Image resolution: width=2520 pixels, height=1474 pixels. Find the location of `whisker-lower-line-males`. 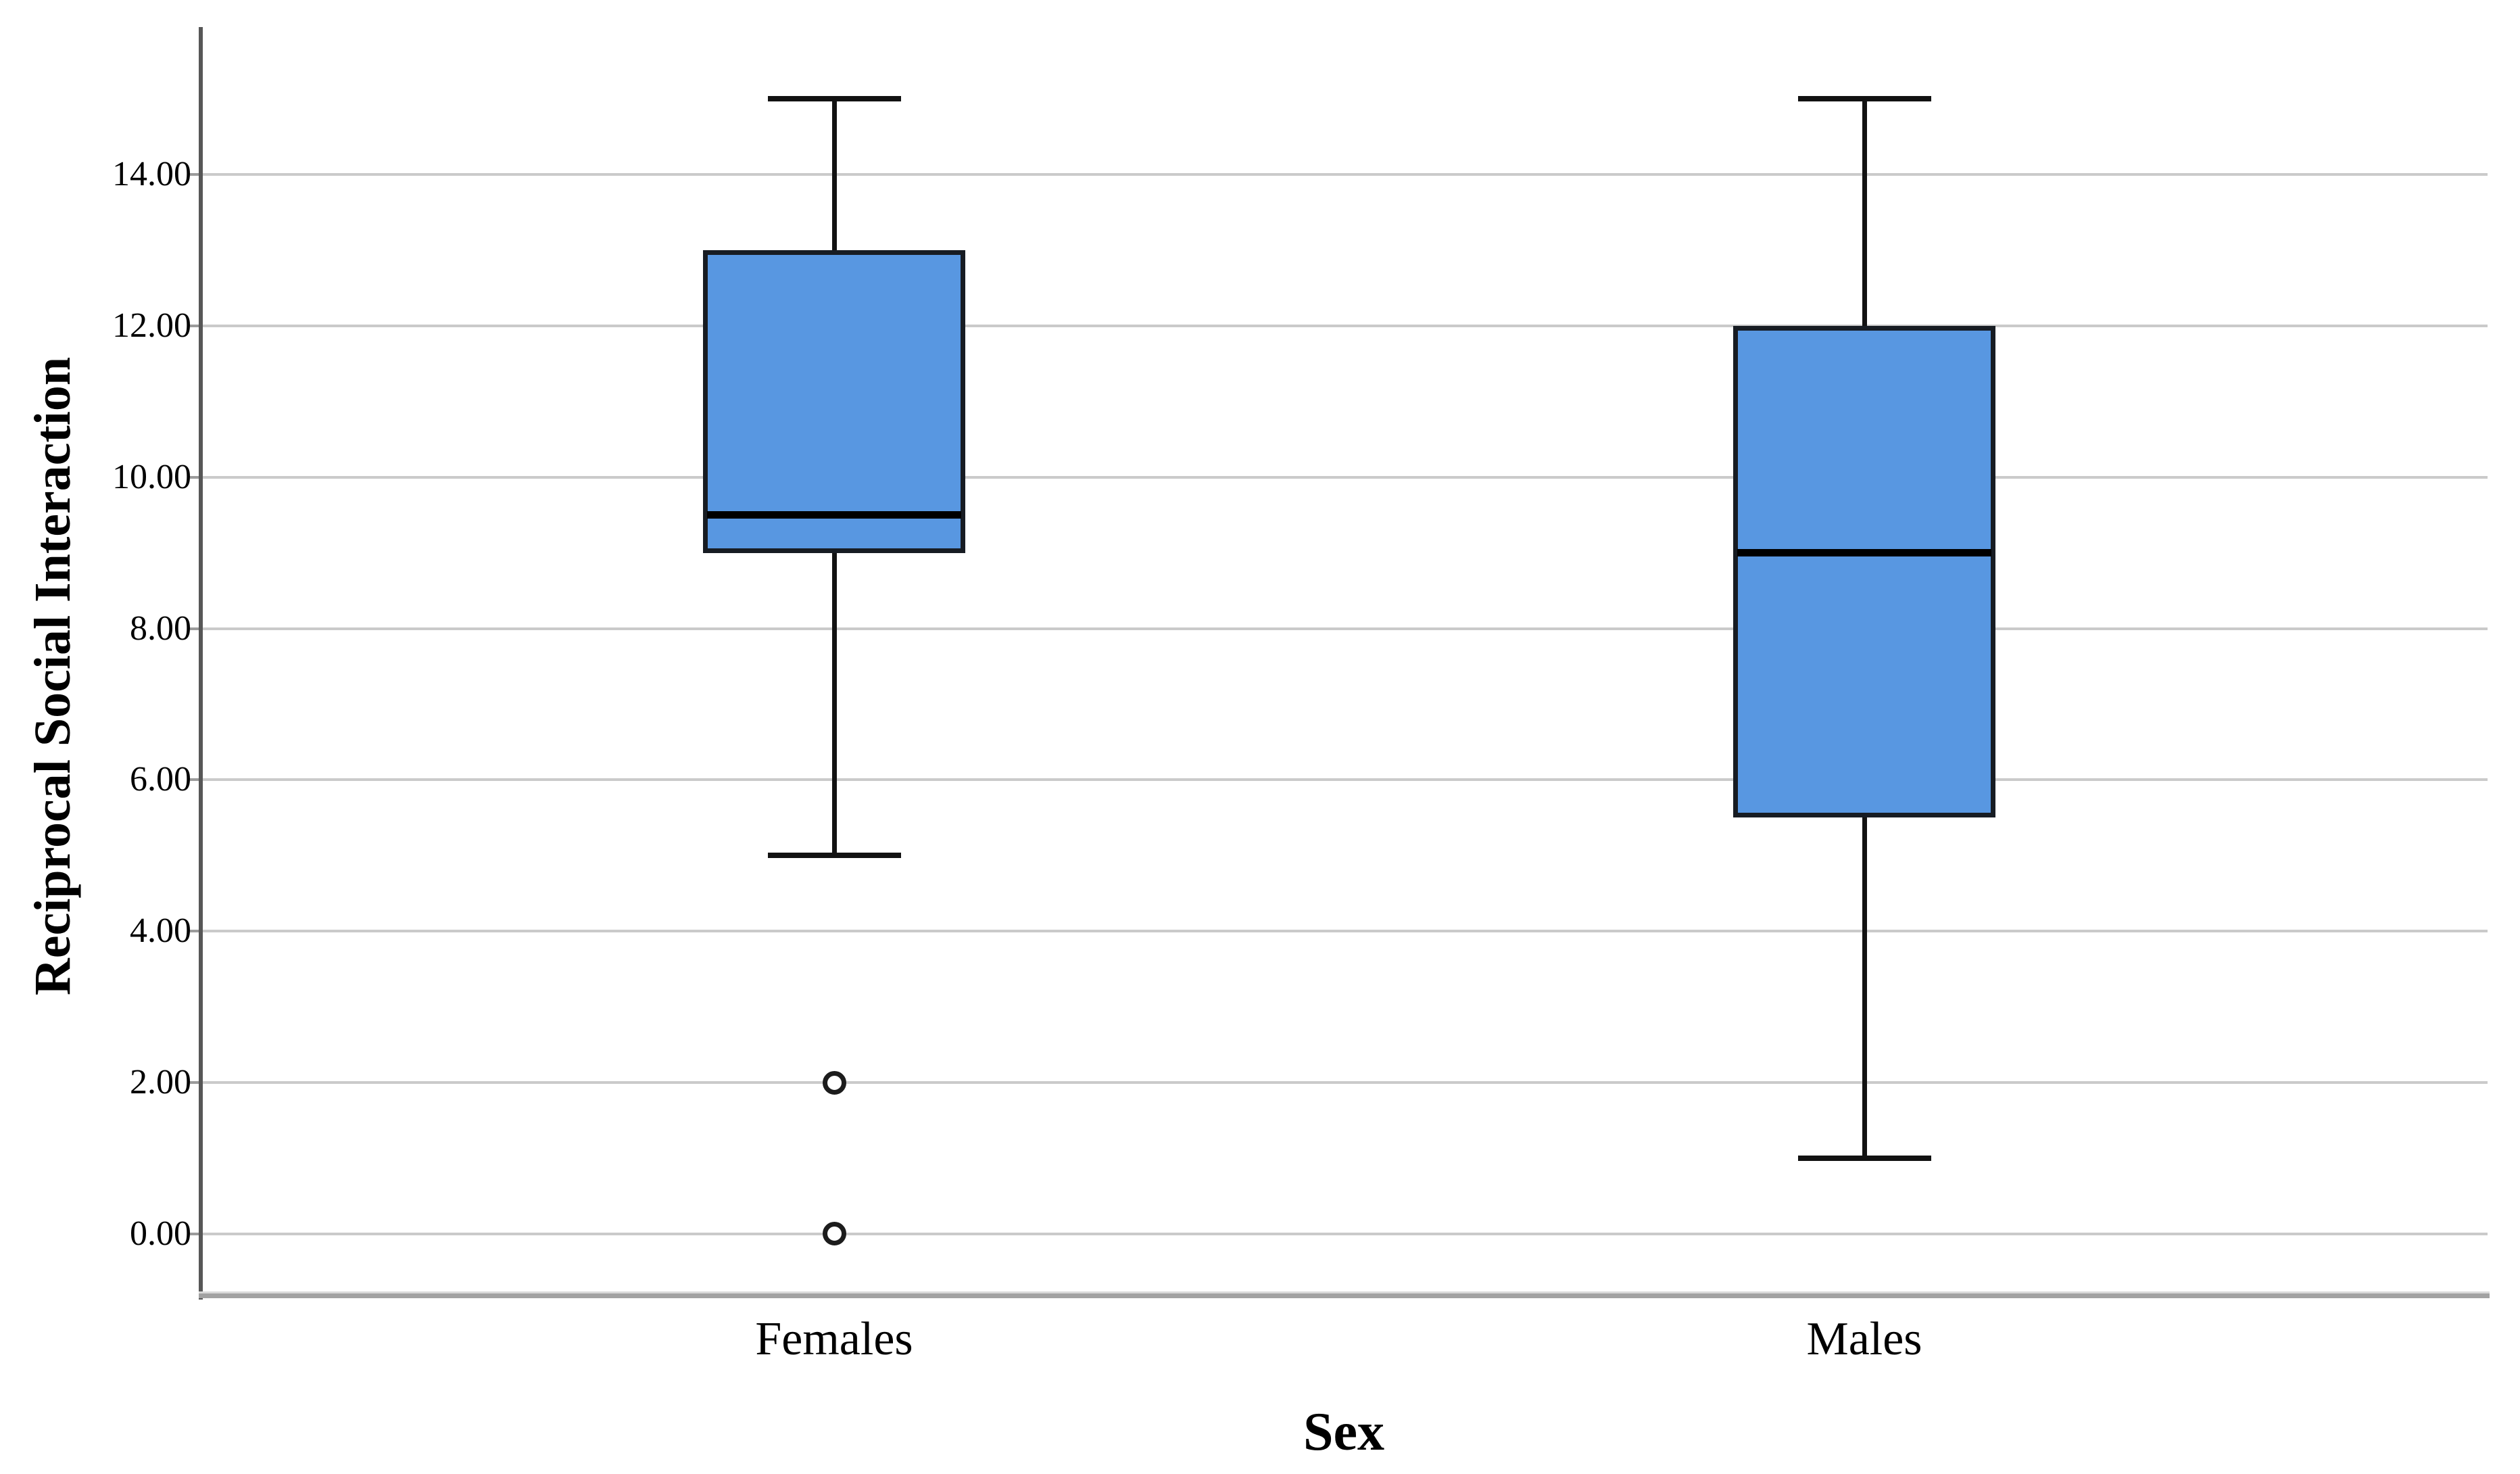

whisker-lower-line-males is located at coordinates (1864, 987).